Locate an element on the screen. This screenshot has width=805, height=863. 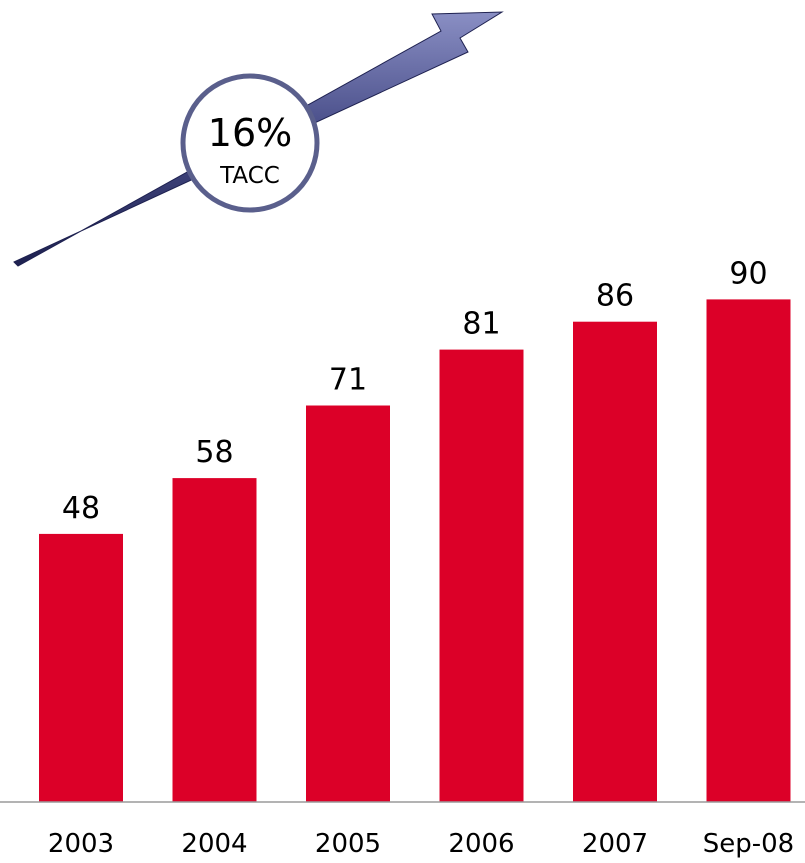
bar-2007 is located at coordinates (615, 561).